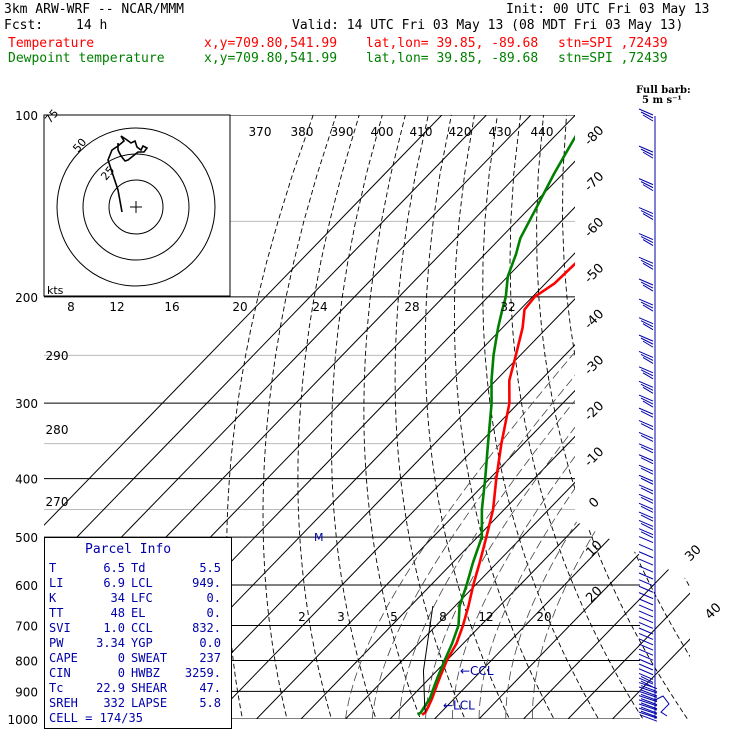 The image size is (740, 740). I want to click on barb-note-line1: Full barb:, so click(663, 90).